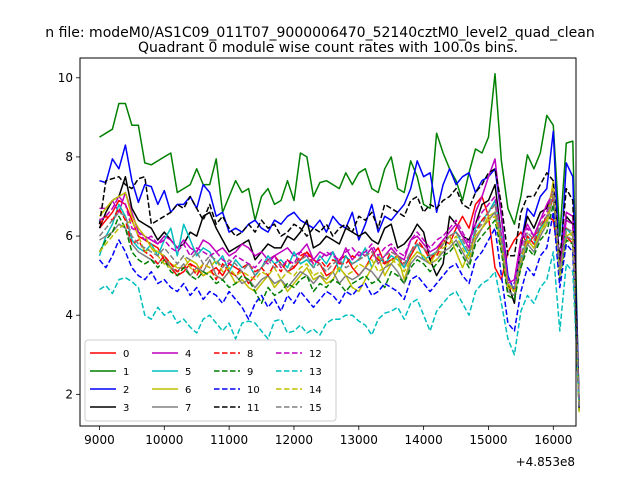 The image size is (640, 480). What do you see at coordinates (315, 408) in the screenshot?
I see `legend-label-15: 15` at bounding box center [315, 408].